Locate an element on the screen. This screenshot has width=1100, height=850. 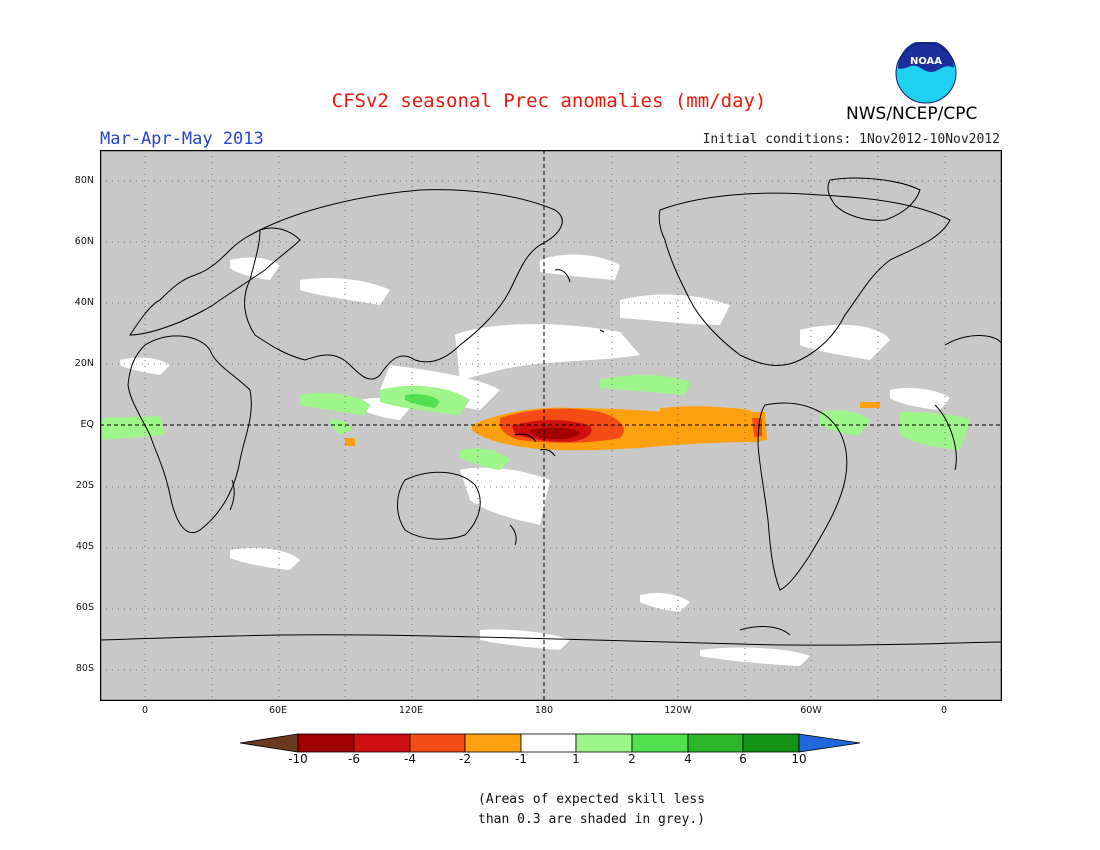
map-title: CFSv2 seasonal Prec anomalies (mm/day) is located at coordinates (549, 101).